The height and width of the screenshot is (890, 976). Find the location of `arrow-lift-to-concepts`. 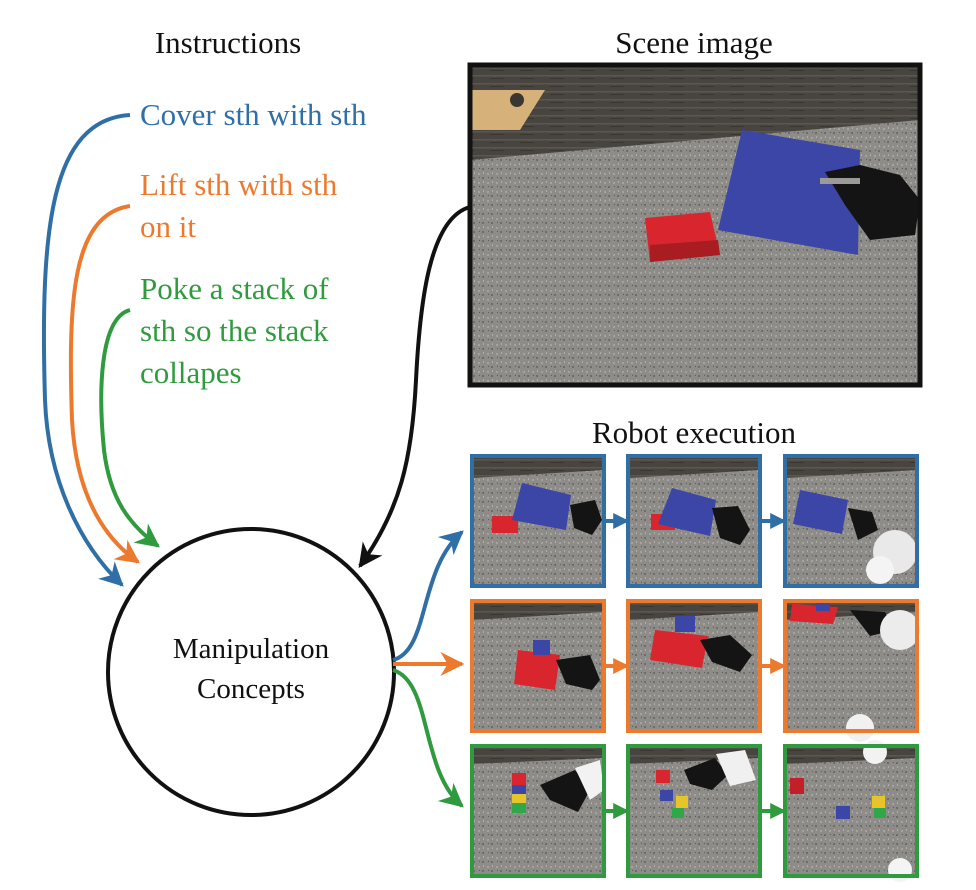

arrow-lift-to-concepts is located at coordinates (104, 384).